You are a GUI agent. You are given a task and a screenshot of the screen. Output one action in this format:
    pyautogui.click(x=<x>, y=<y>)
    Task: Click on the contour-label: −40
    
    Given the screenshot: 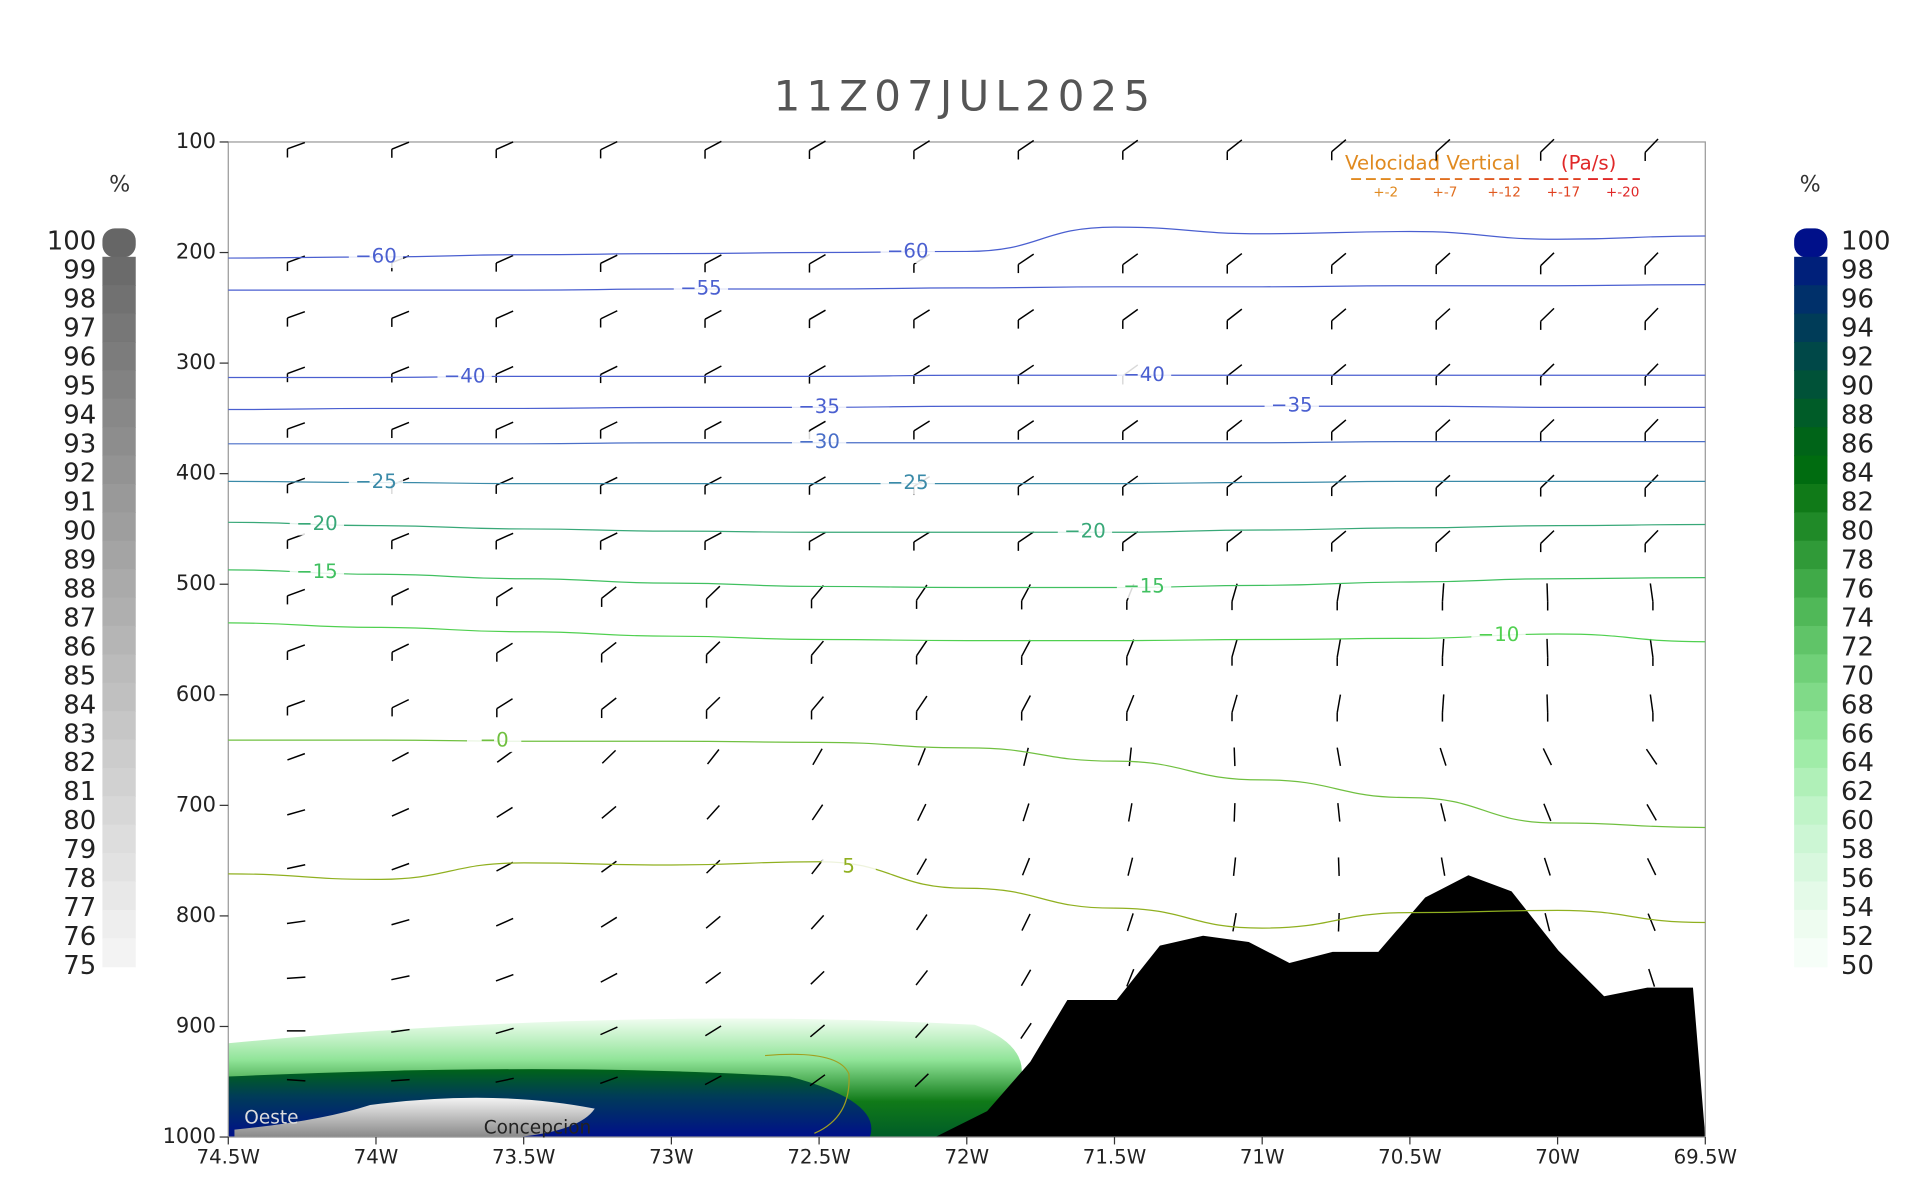 What is the action you would take?
    pyautogui.click(x=1144, y=374)
    